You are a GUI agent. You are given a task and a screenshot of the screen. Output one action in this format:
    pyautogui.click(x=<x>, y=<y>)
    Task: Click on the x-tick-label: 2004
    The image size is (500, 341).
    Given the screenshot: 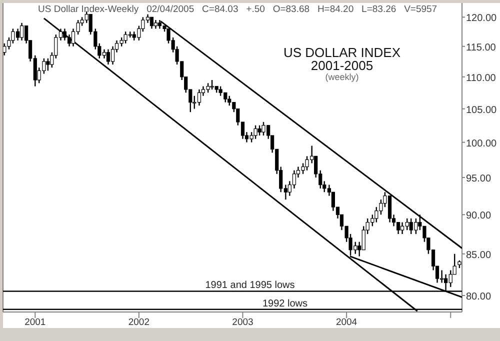 What is the action you would take?
    pyautogui.click(x=347, y=322)
    